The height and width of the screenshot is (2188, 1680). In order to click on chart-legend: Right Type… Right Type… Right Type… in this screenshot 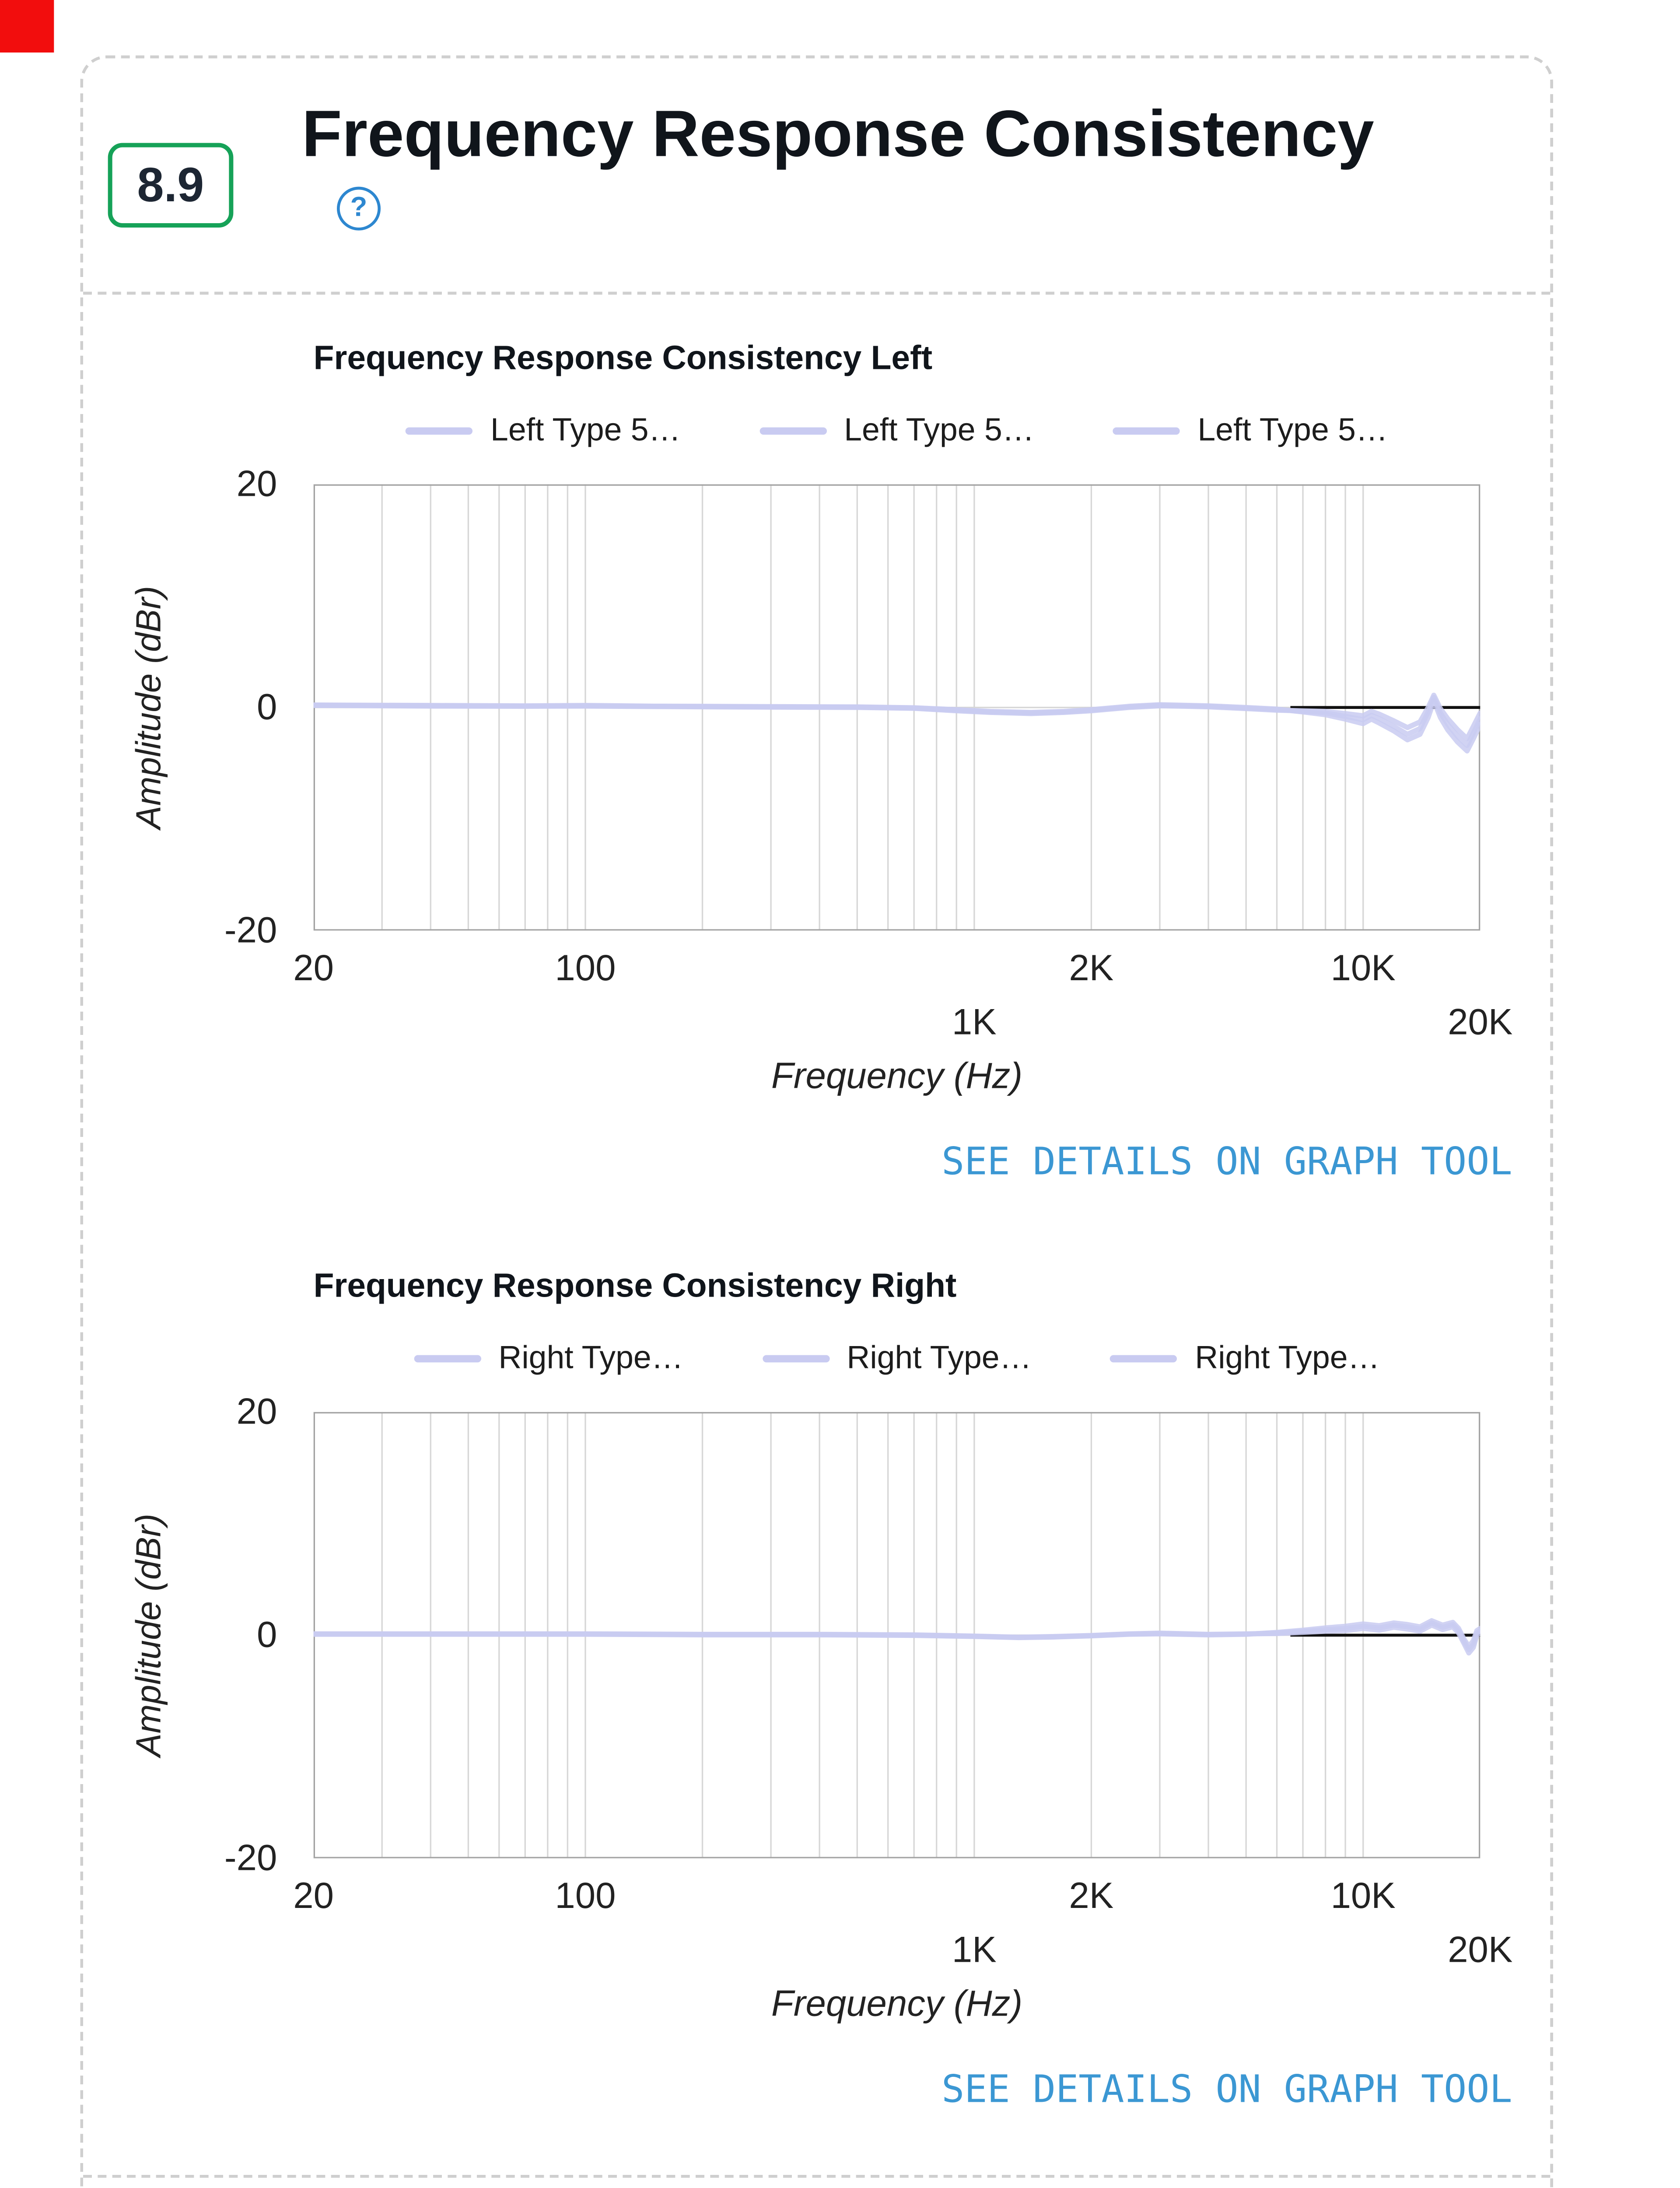, I will do `click(897, 1358)`.